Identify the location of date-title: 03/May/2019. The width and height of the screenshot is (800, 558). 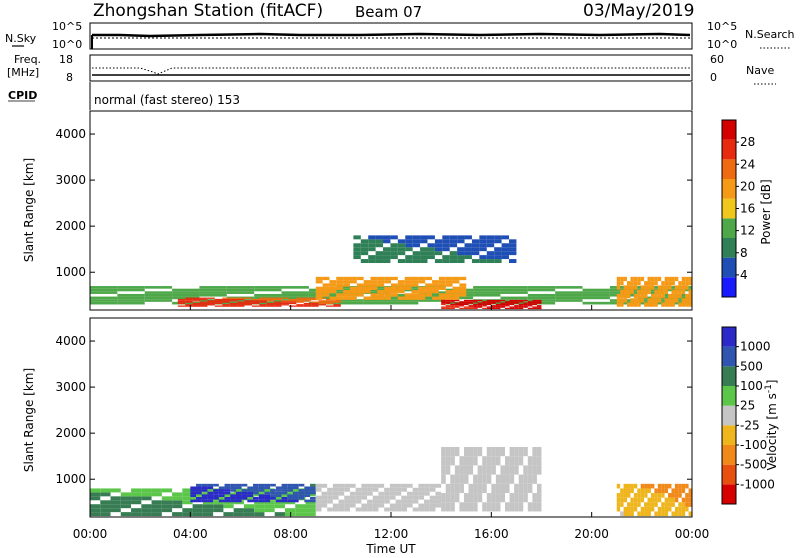
(639, 11).